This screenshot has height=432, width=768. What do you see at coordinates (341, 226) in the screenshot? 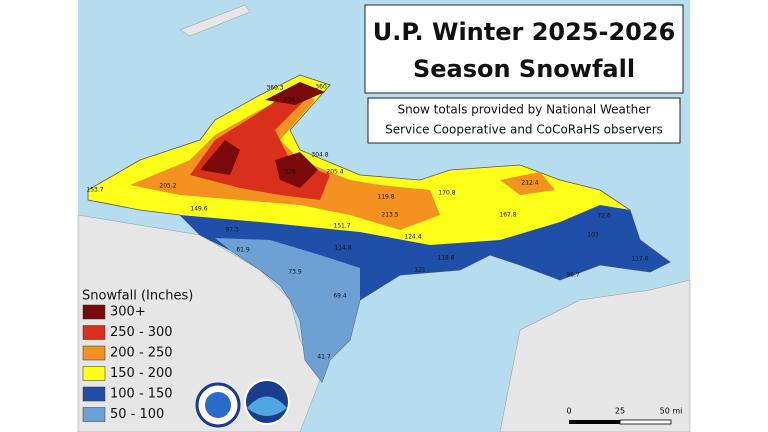
I see `station-value: 151.7` at bounding box center [341, 226].